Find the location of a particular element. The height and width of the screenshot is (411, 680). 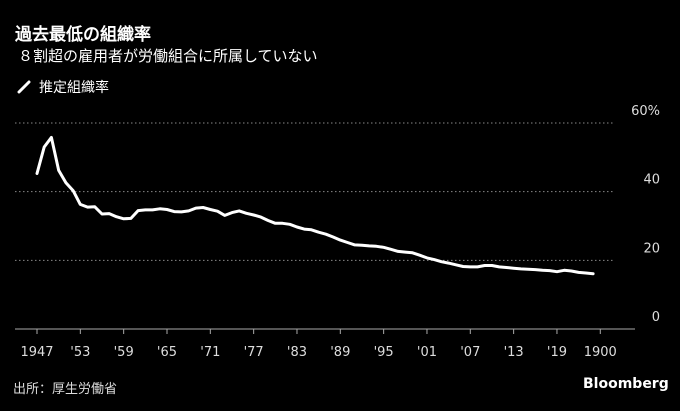

x-tick-label: '19 is located at coordinates (557, 352).